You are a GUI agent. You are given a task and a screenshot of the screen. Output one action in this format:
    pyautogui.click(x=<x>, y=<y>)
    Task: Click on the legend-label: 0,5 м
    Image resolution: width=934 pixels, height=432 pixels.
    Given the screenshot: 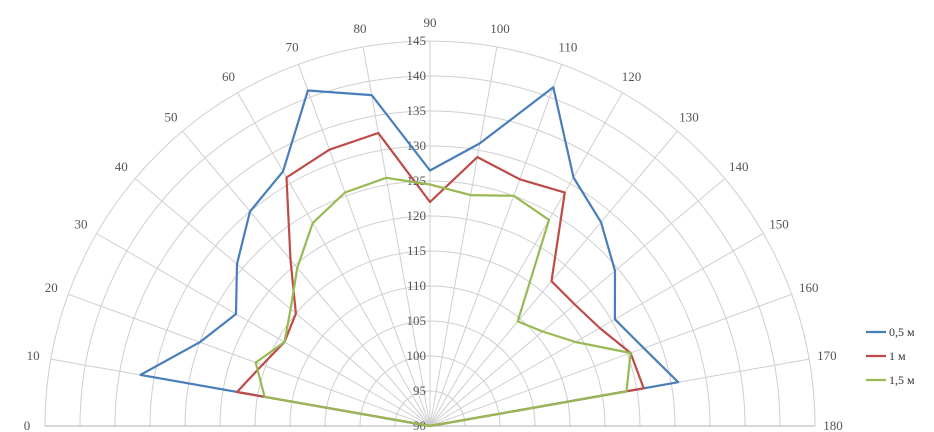 What is the action you would take?
    pyautogui.click(x=902, y=332)
    